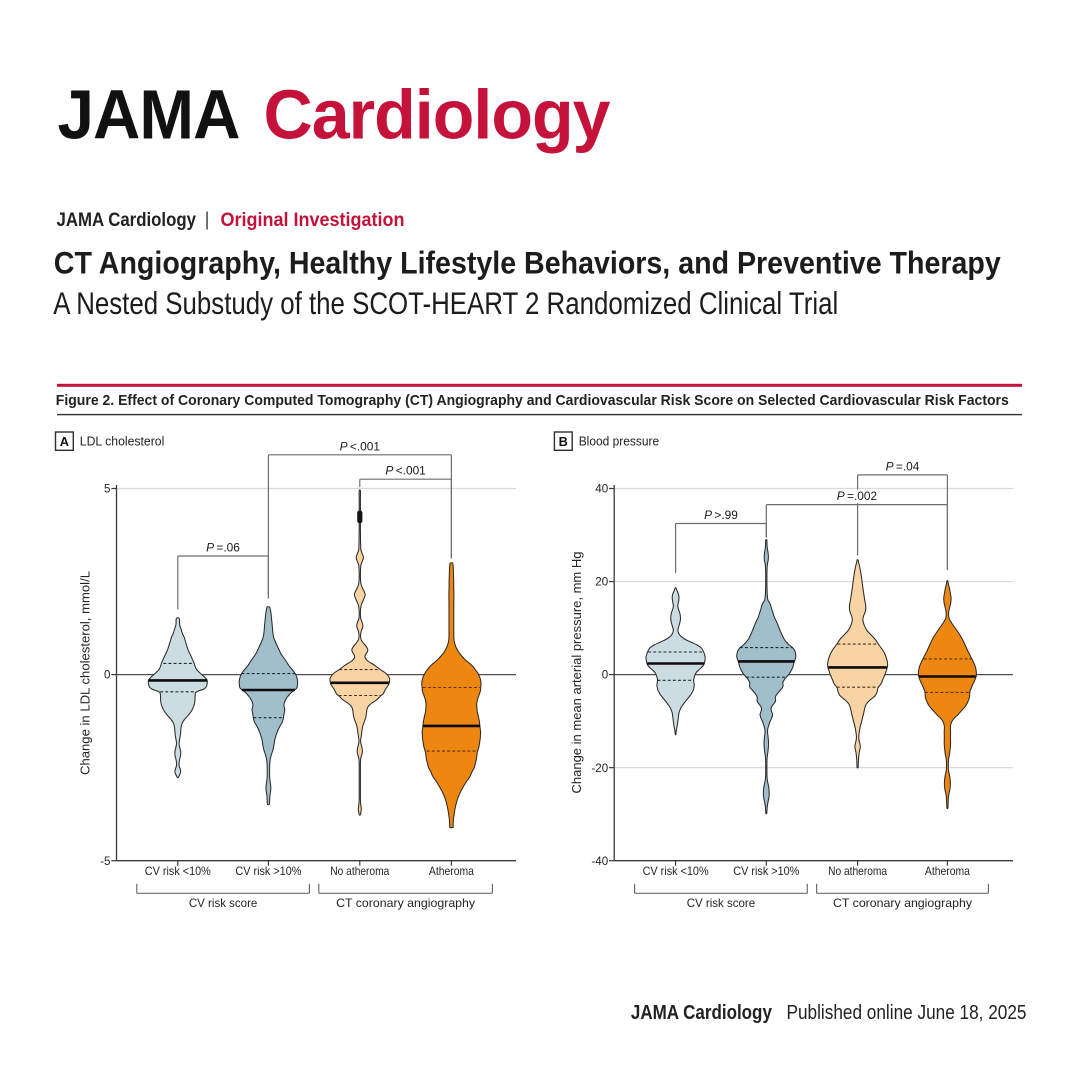  I want to click on svg-text: B, so click(563, 441).